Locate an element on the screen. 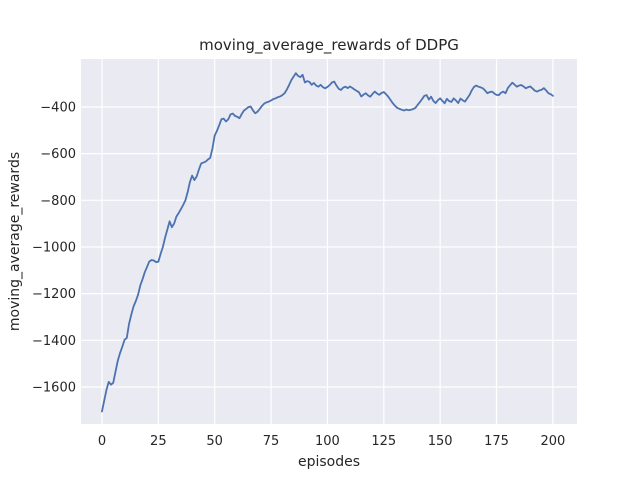 The height and width of the screenshot is (480, 640). y-tick-label: −600 is located at coordinates (58, 154).